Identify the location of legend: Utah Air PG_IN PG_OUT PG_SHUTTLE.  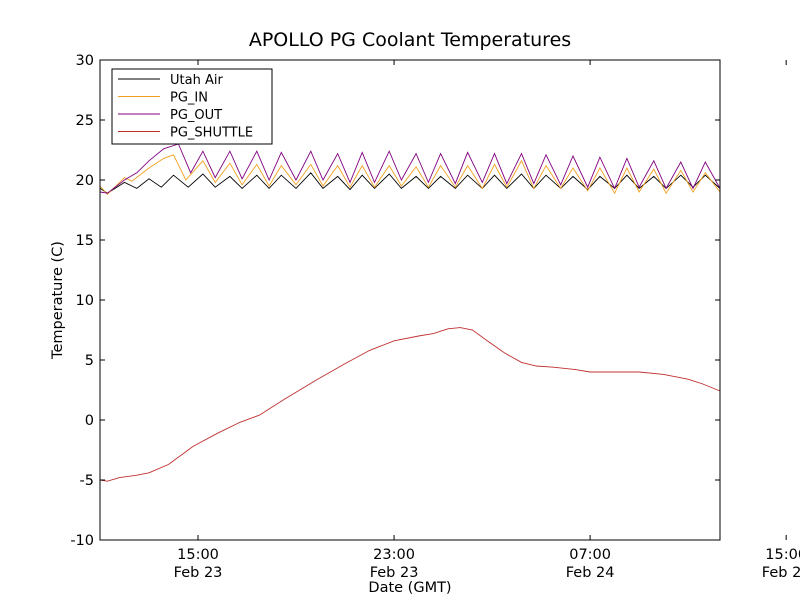
(192, 106).